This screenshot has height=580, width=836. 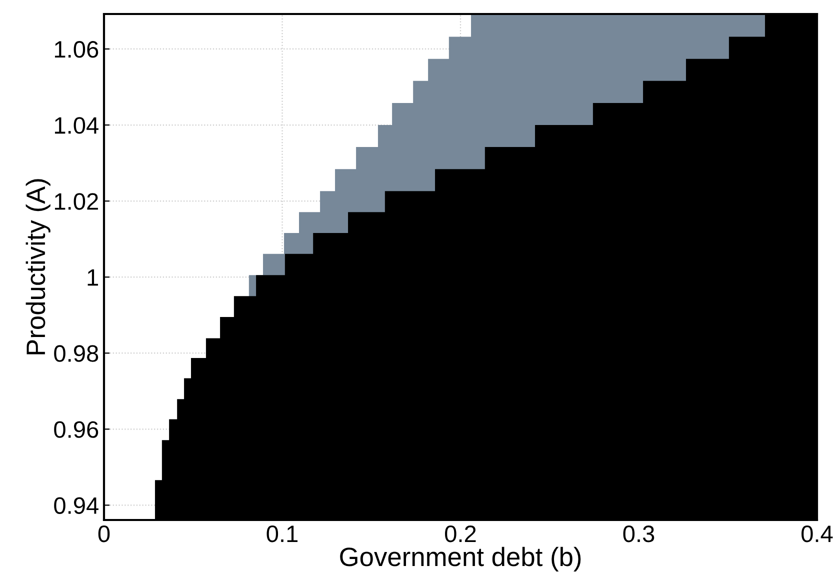 I want to click on y-tick-label: 0.94, so click(x=76, y=505).